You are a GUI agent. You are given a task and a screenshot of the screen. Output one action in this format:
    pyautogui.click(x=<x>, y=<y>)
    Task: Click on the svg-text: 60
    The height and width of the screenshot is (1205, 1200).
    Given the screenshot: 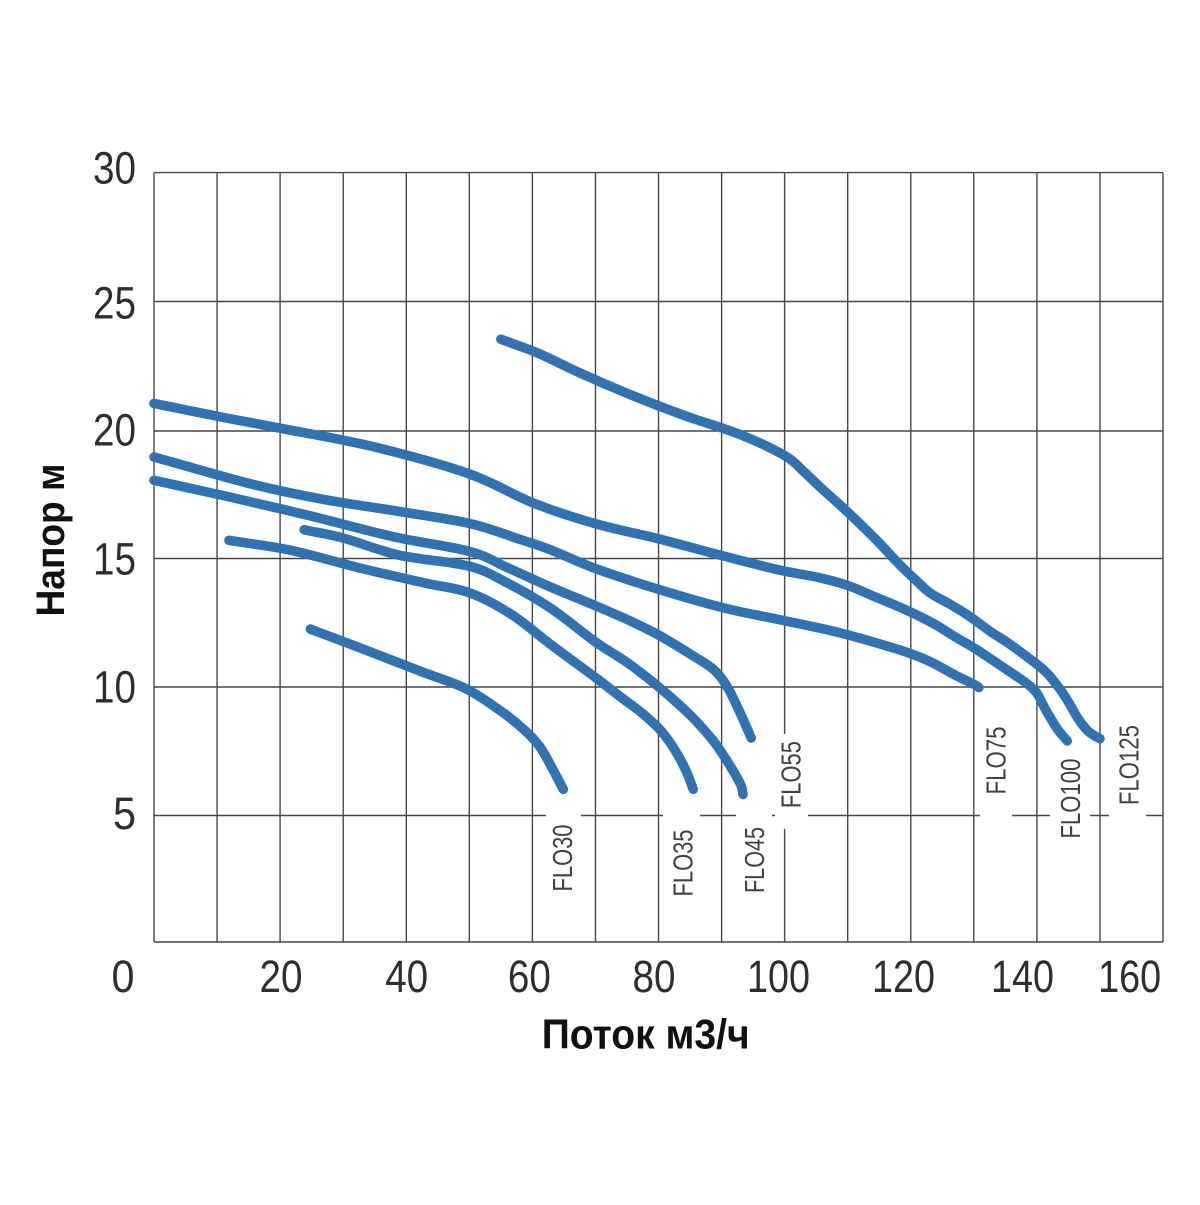 What is the action you would take?
    pyautogui.click(x=529, y=976)
    